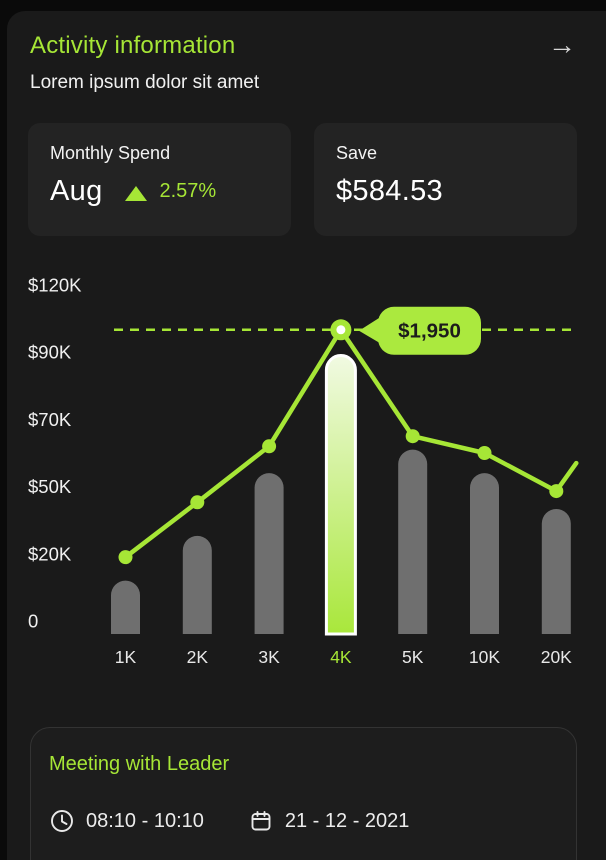  Describe the element at coordinates (445, 191) in the screenshot. I see `save-value-row: $584.53` at that location.